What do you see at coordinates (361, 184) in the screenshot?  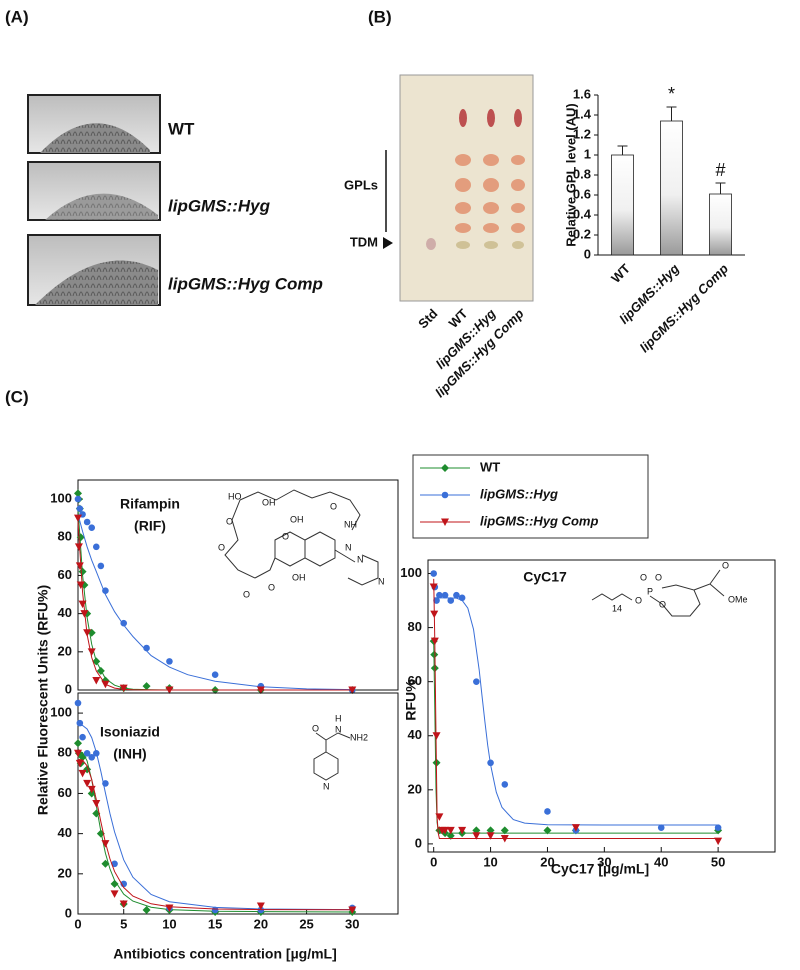 I see `tlc-label: GPLs` at bounding box center [361, 184].